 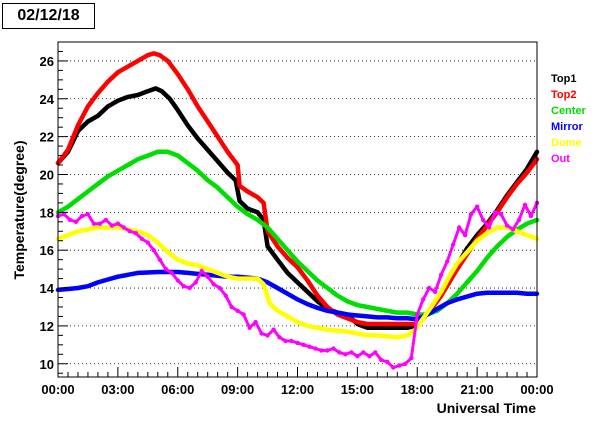 What do you see at coordinates (563, 95) in the screenshot?
I see `legend-entry: Top2` at bounding box center [563, 95].